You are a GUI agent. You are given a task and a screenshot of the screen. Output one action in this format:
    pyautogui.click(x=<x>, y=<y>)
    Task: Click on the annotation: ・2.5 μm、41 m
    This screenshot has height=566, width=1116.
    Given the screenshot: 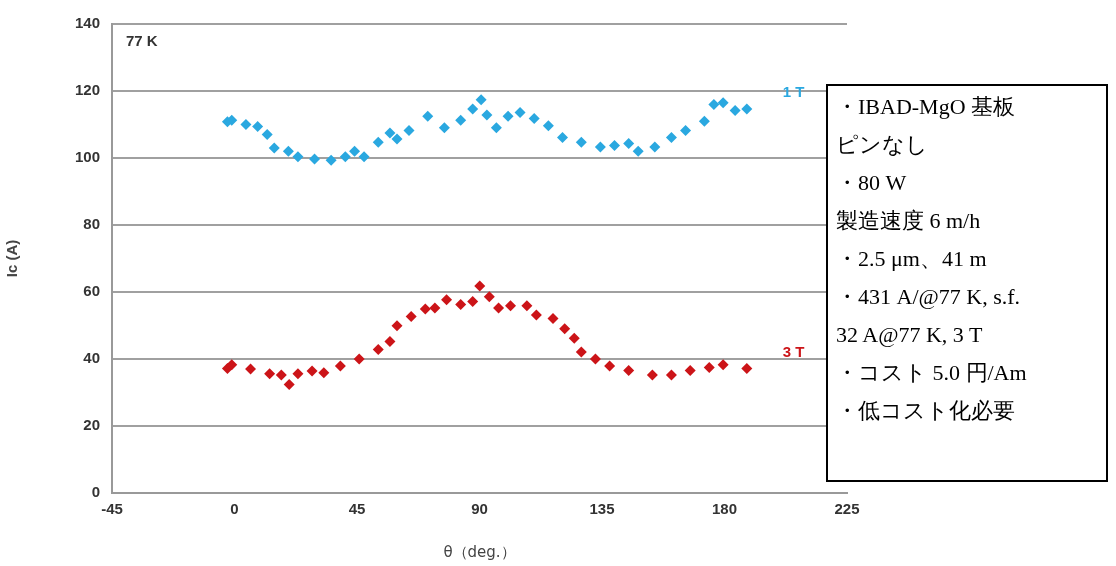 What is the action you would take?
    pyautogui.click(x=912, y=259)
    